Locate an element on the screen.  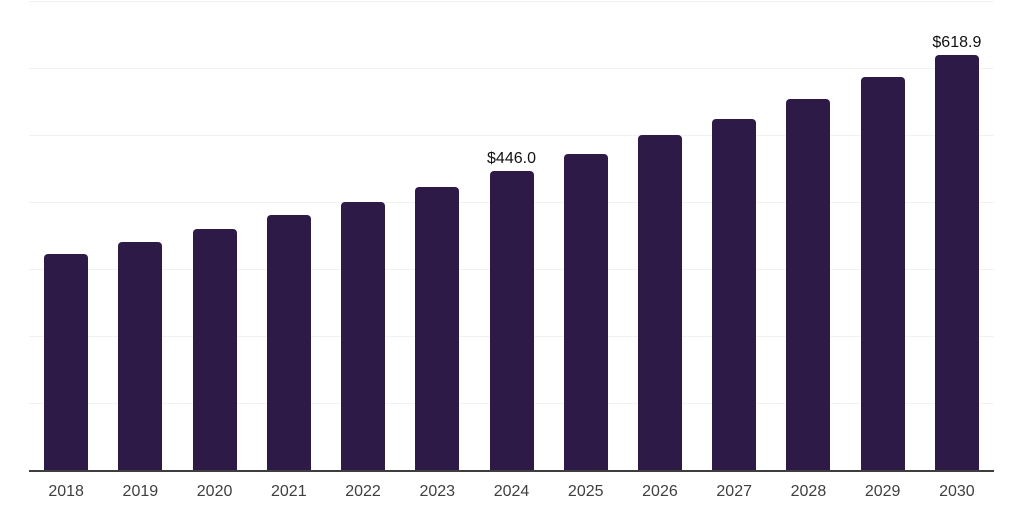
data-label-2030: $618.9 is located at coordinates (957, 42).